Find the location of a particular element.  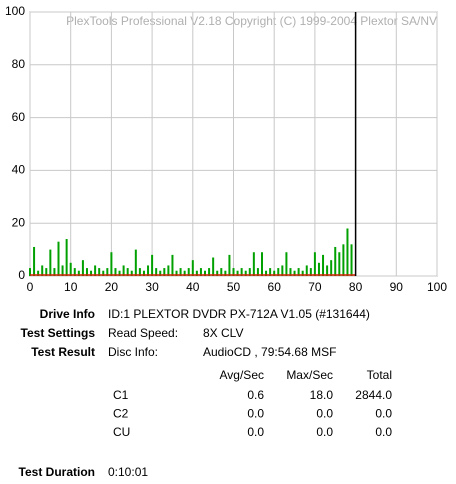

row-label: C1 is located at coordinates (121, 395).